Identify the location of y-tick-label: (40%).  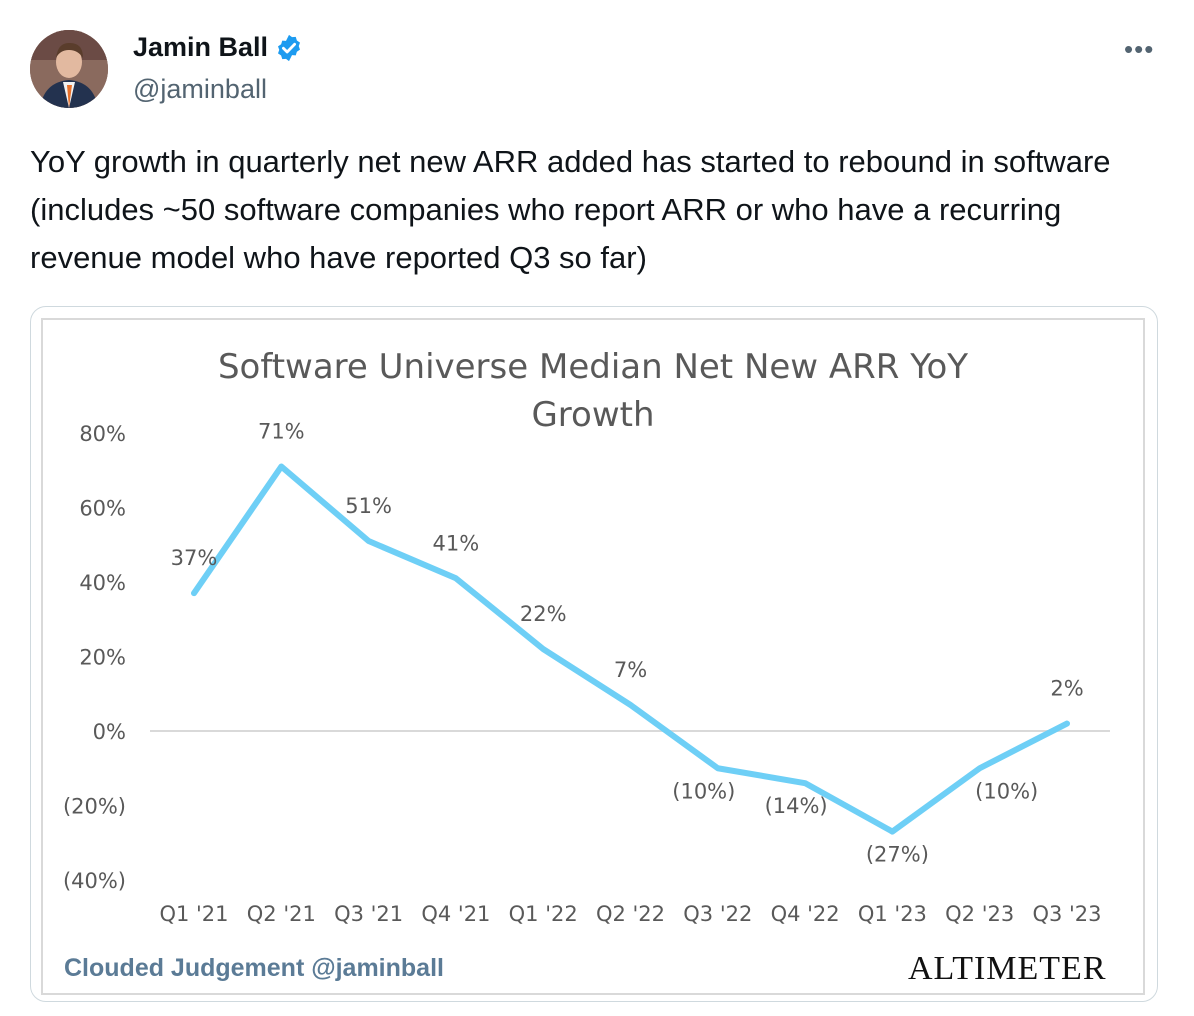
(94, 881).